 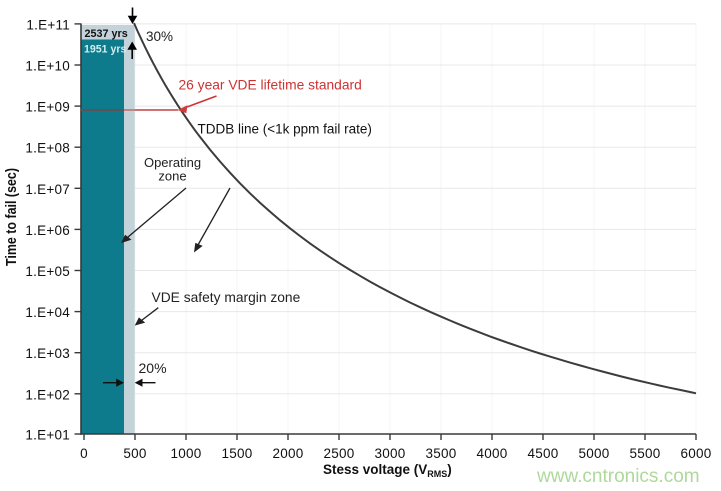 I want to click on svg-text: 30%, so click(x=159, y=36).